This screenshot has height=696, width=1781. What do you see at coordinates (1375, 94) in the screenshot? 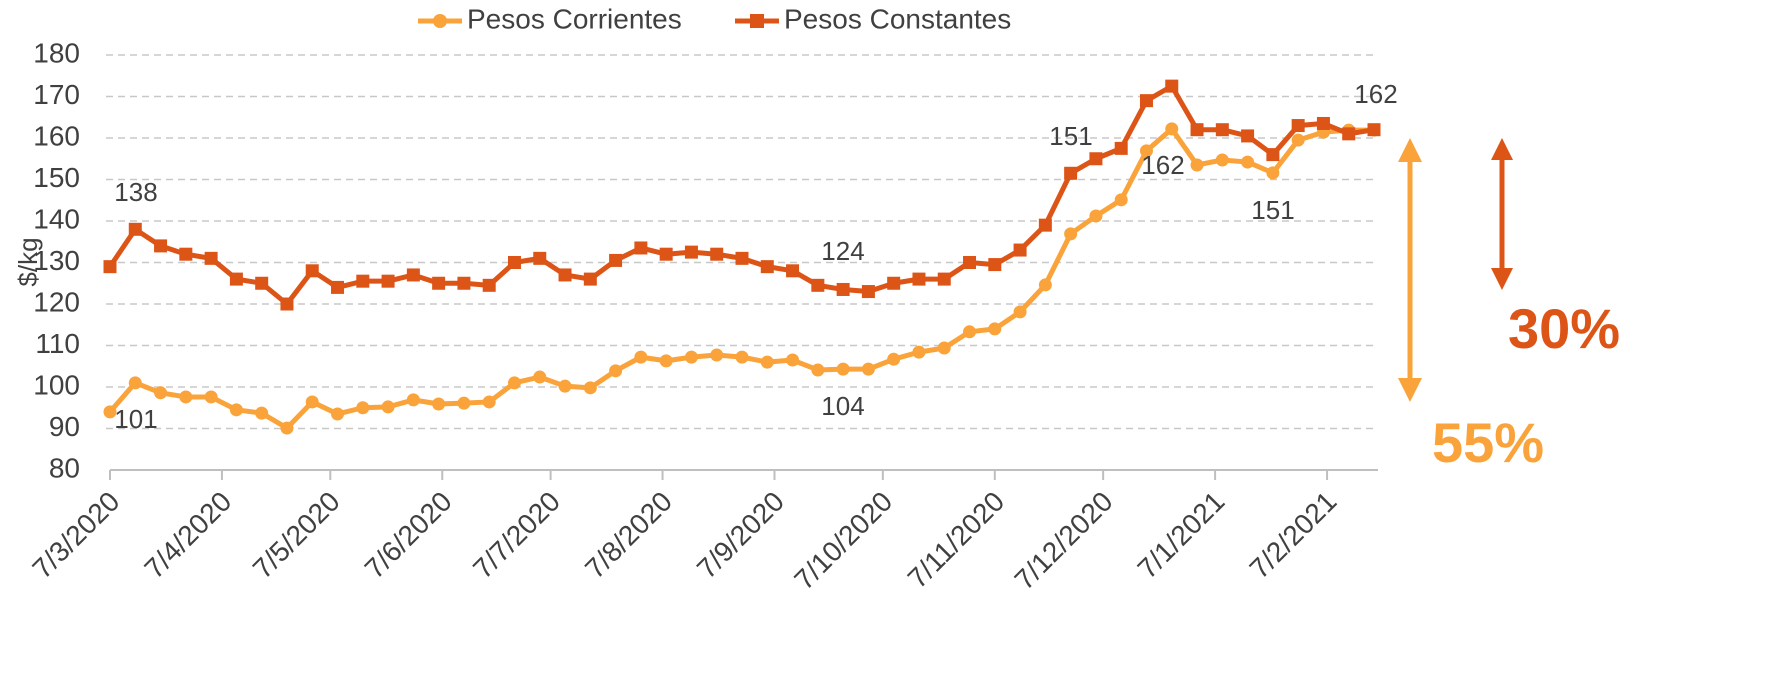
I see `annotation: 162` at bounding box center [1375, 94].